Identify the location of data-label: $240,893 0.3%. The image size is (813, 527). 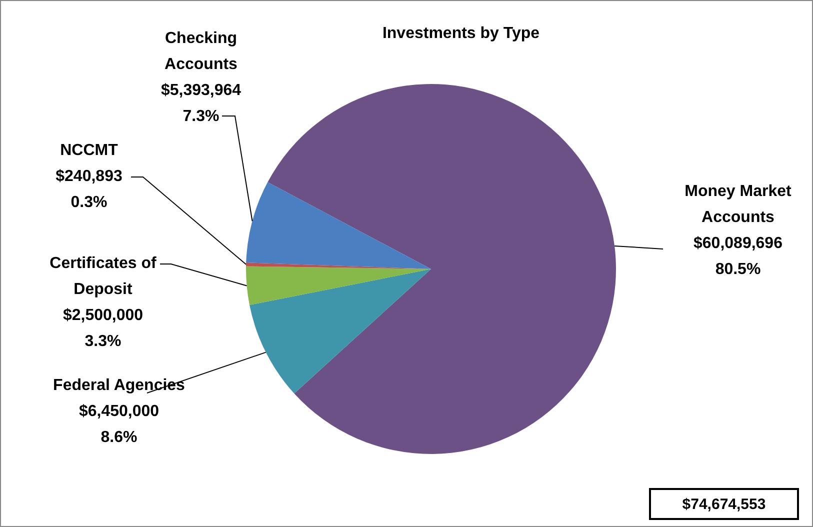
(89, 189).